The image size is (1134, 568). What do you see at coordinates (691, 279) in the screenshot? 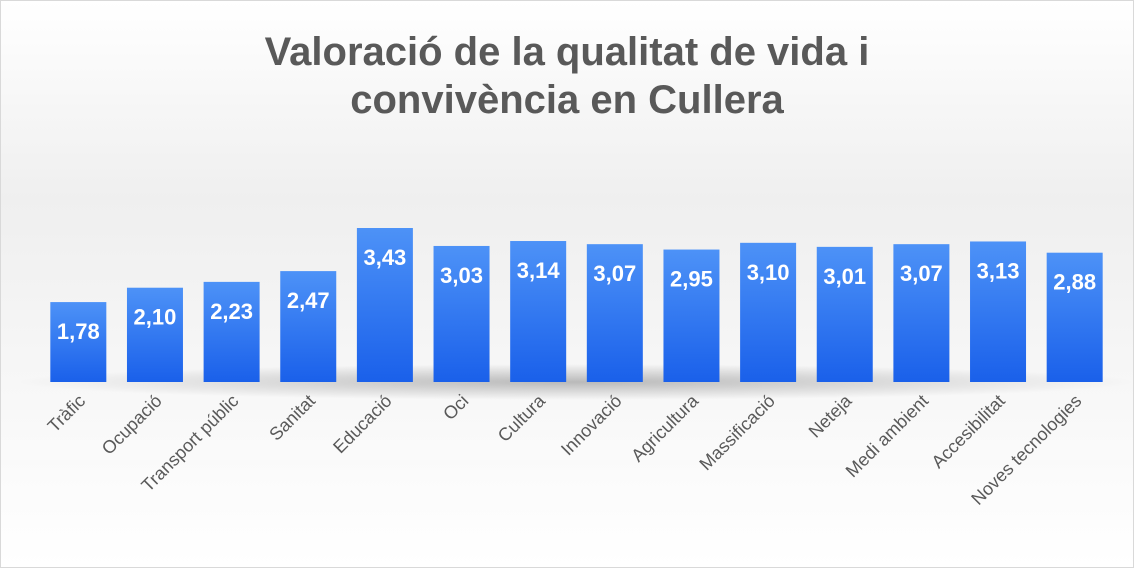
I see `value-label: 2,95` at bounding box center [691, 279].